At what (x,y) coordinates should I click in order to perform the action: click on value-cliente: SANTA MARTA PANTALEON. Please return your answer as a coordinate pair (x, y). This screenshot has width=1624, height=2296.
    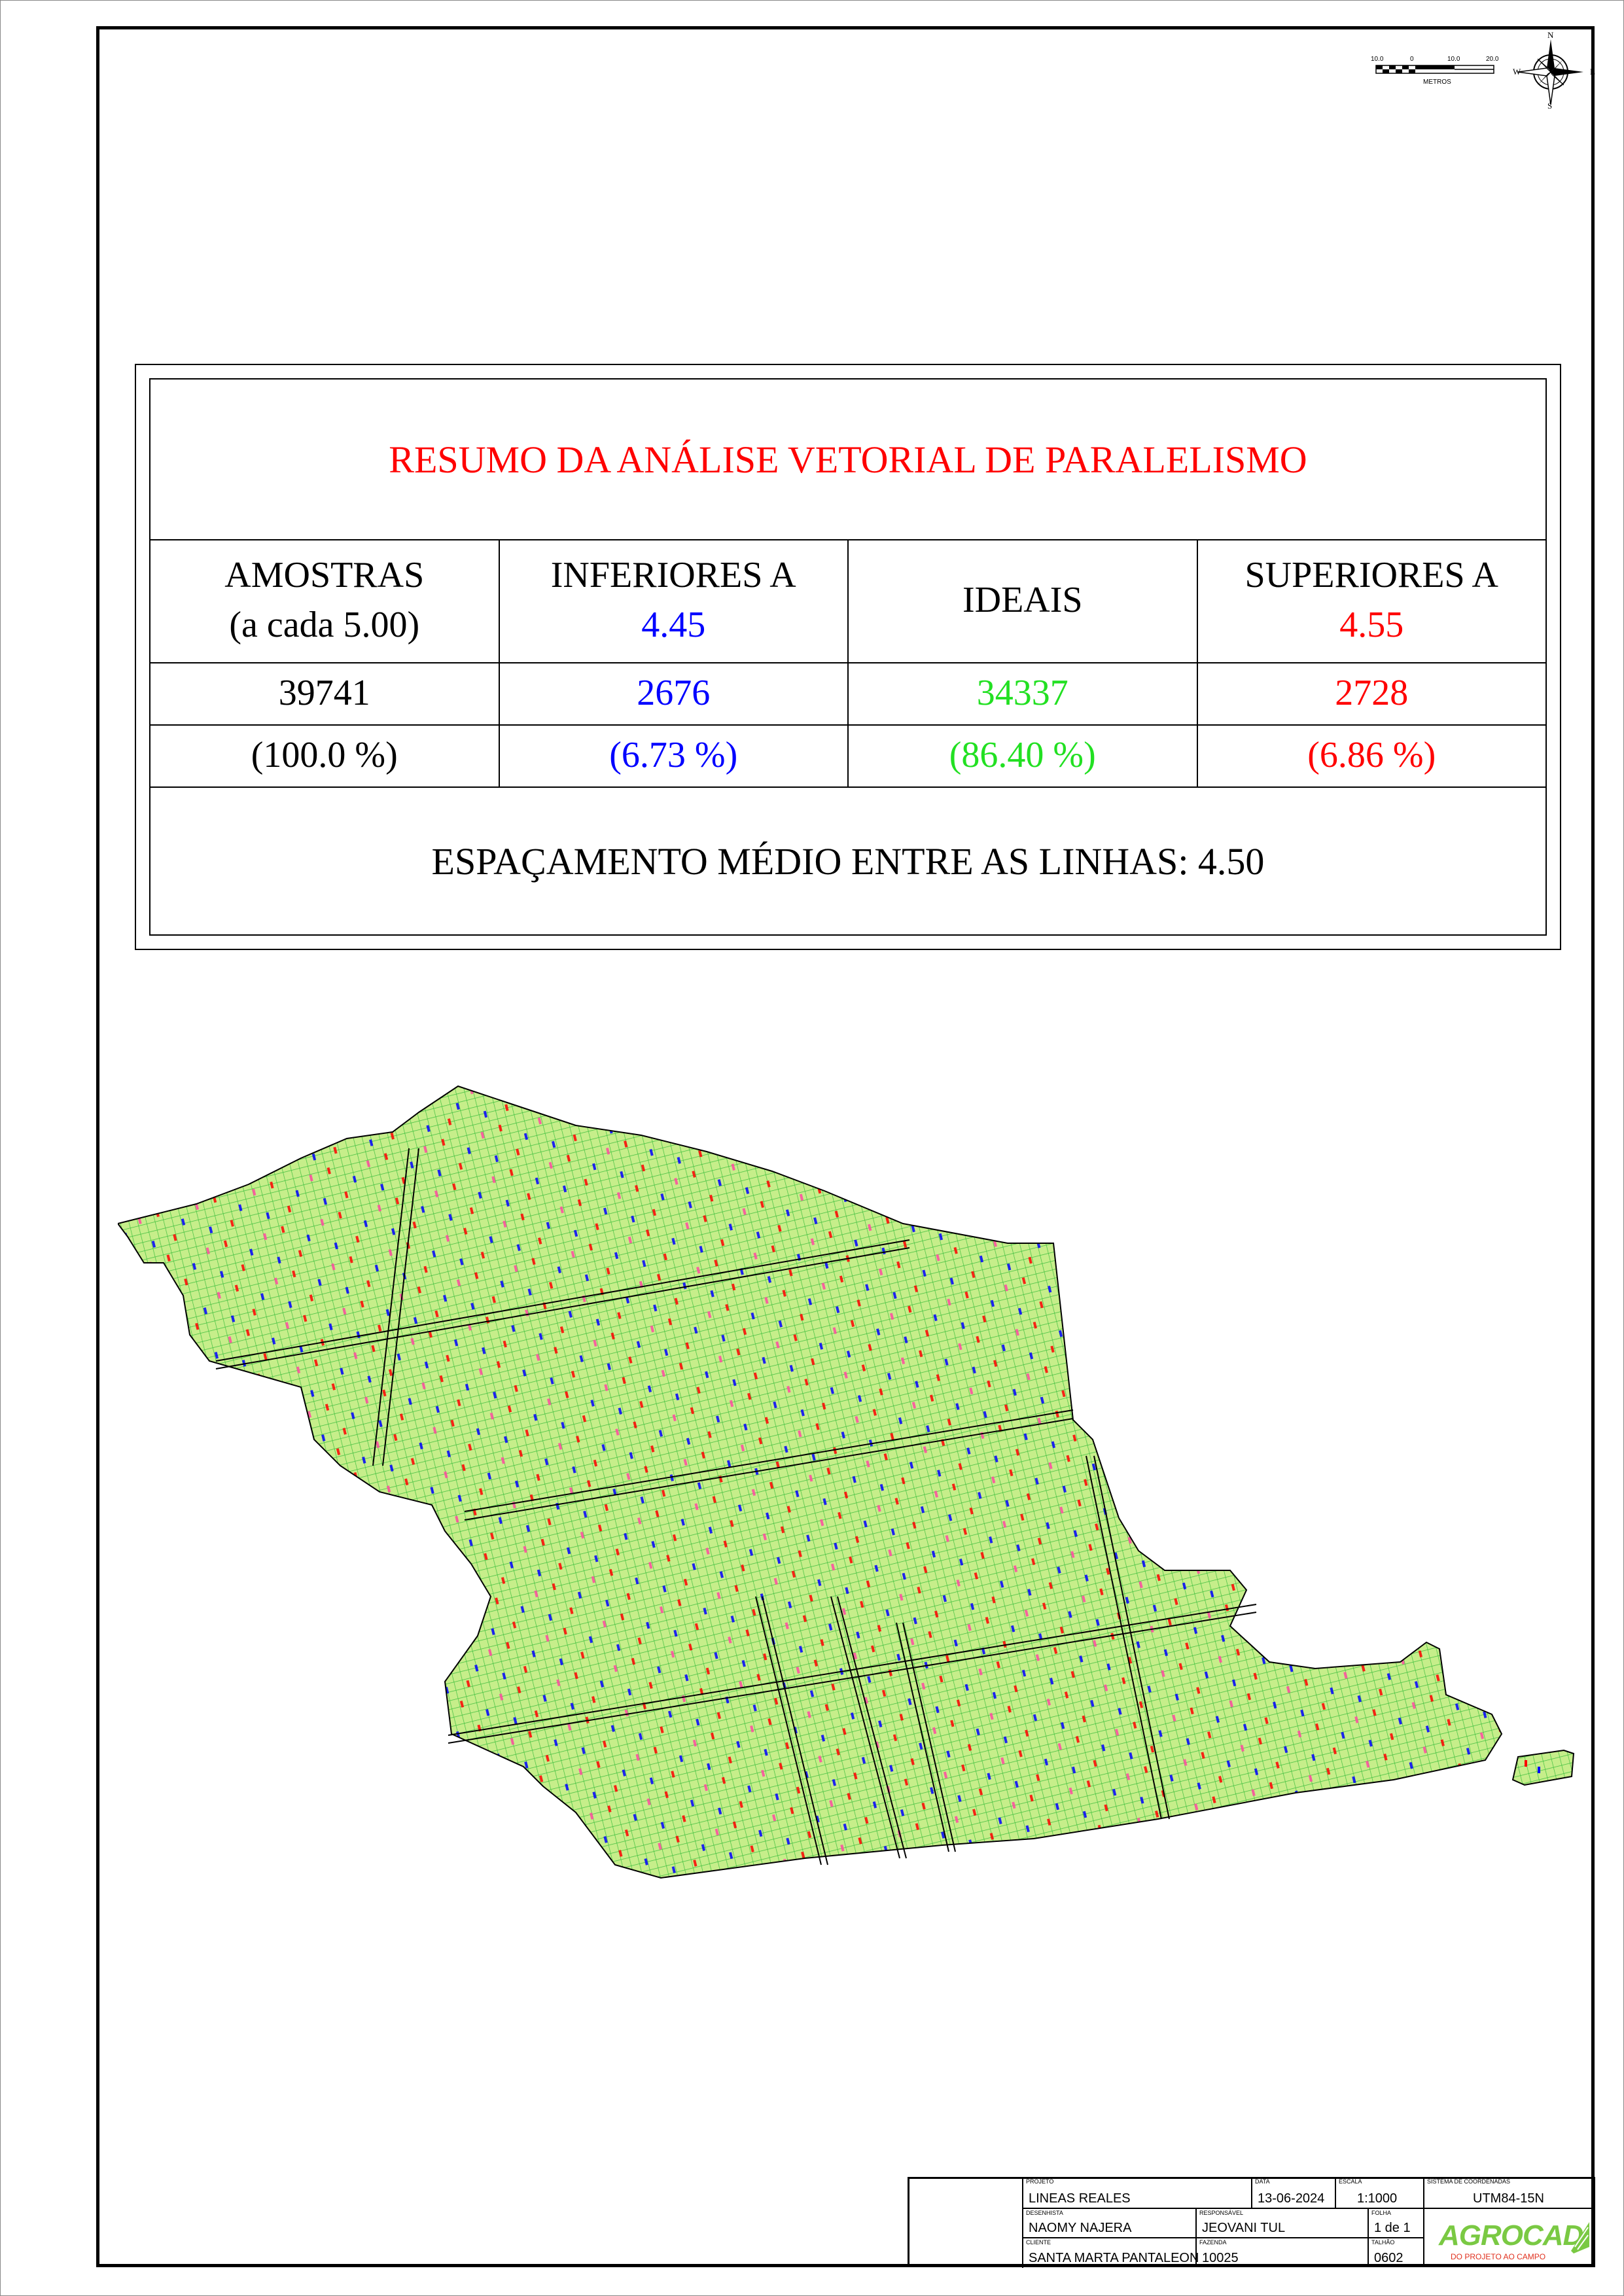
    Looking at the image, I should click on (1114, 2258).